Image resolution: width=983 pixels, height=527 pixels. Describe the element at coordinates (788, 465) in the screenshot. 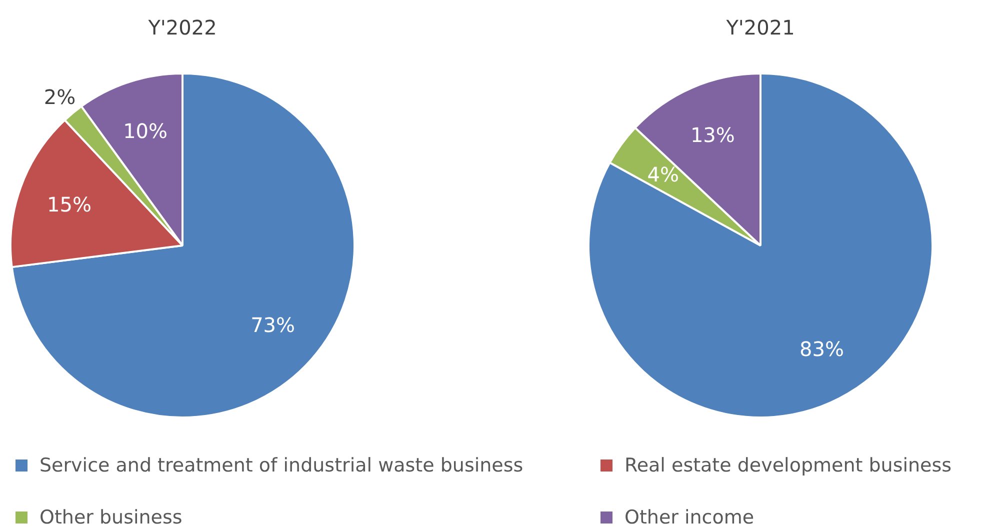

I see `legend-label: Real estate development business` at that location.